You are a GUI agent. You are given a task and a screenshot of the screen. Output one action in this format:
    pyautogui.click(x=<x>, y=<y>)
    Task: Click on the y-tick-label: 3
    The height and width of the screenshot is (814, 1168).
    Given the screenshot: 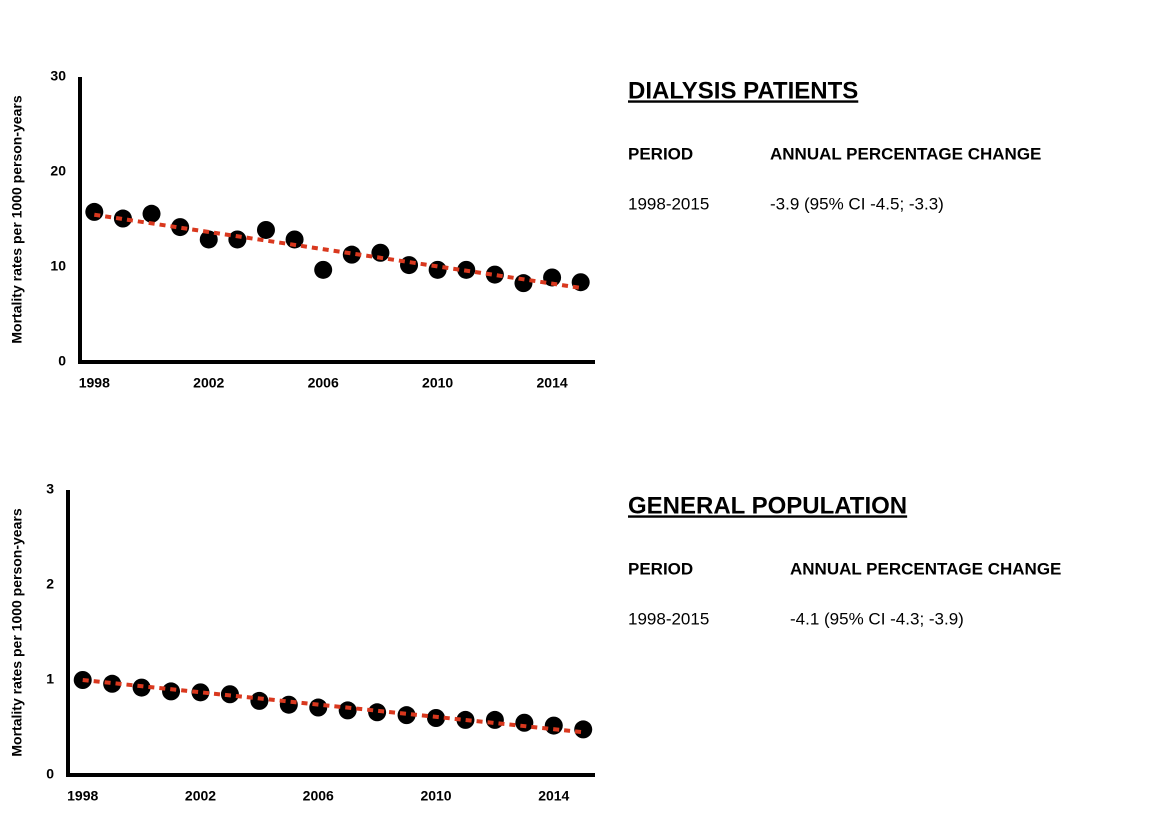 What is the action you would take?
    pyautogui.click(x=50, y=489)
    